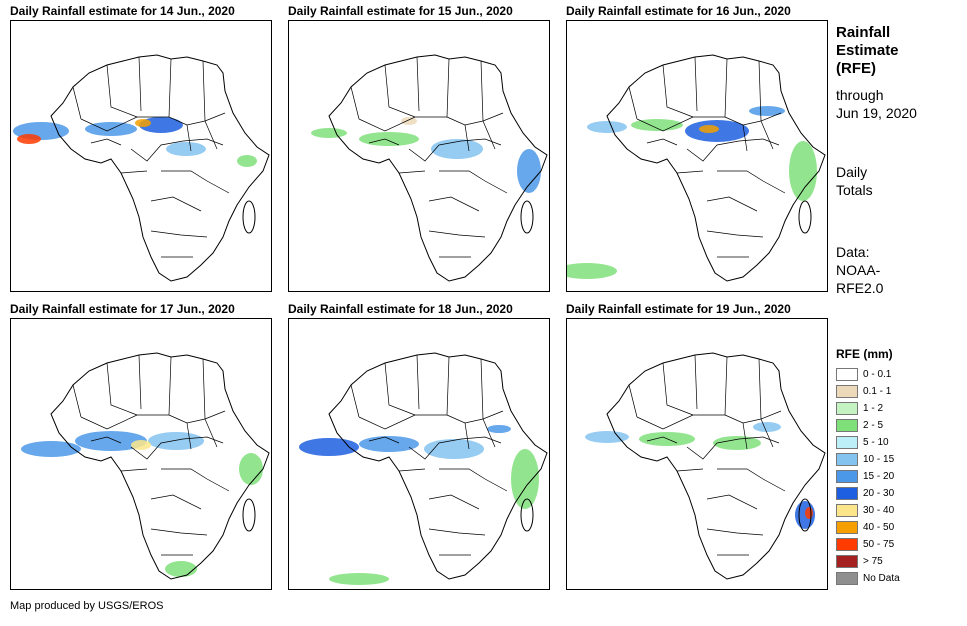 This screenshot has width=967, height=626. What do you see at coordinates (876, 442) in the screenshot?
I see `legend-label: 5 - 10` at bounding box center [876, 442].